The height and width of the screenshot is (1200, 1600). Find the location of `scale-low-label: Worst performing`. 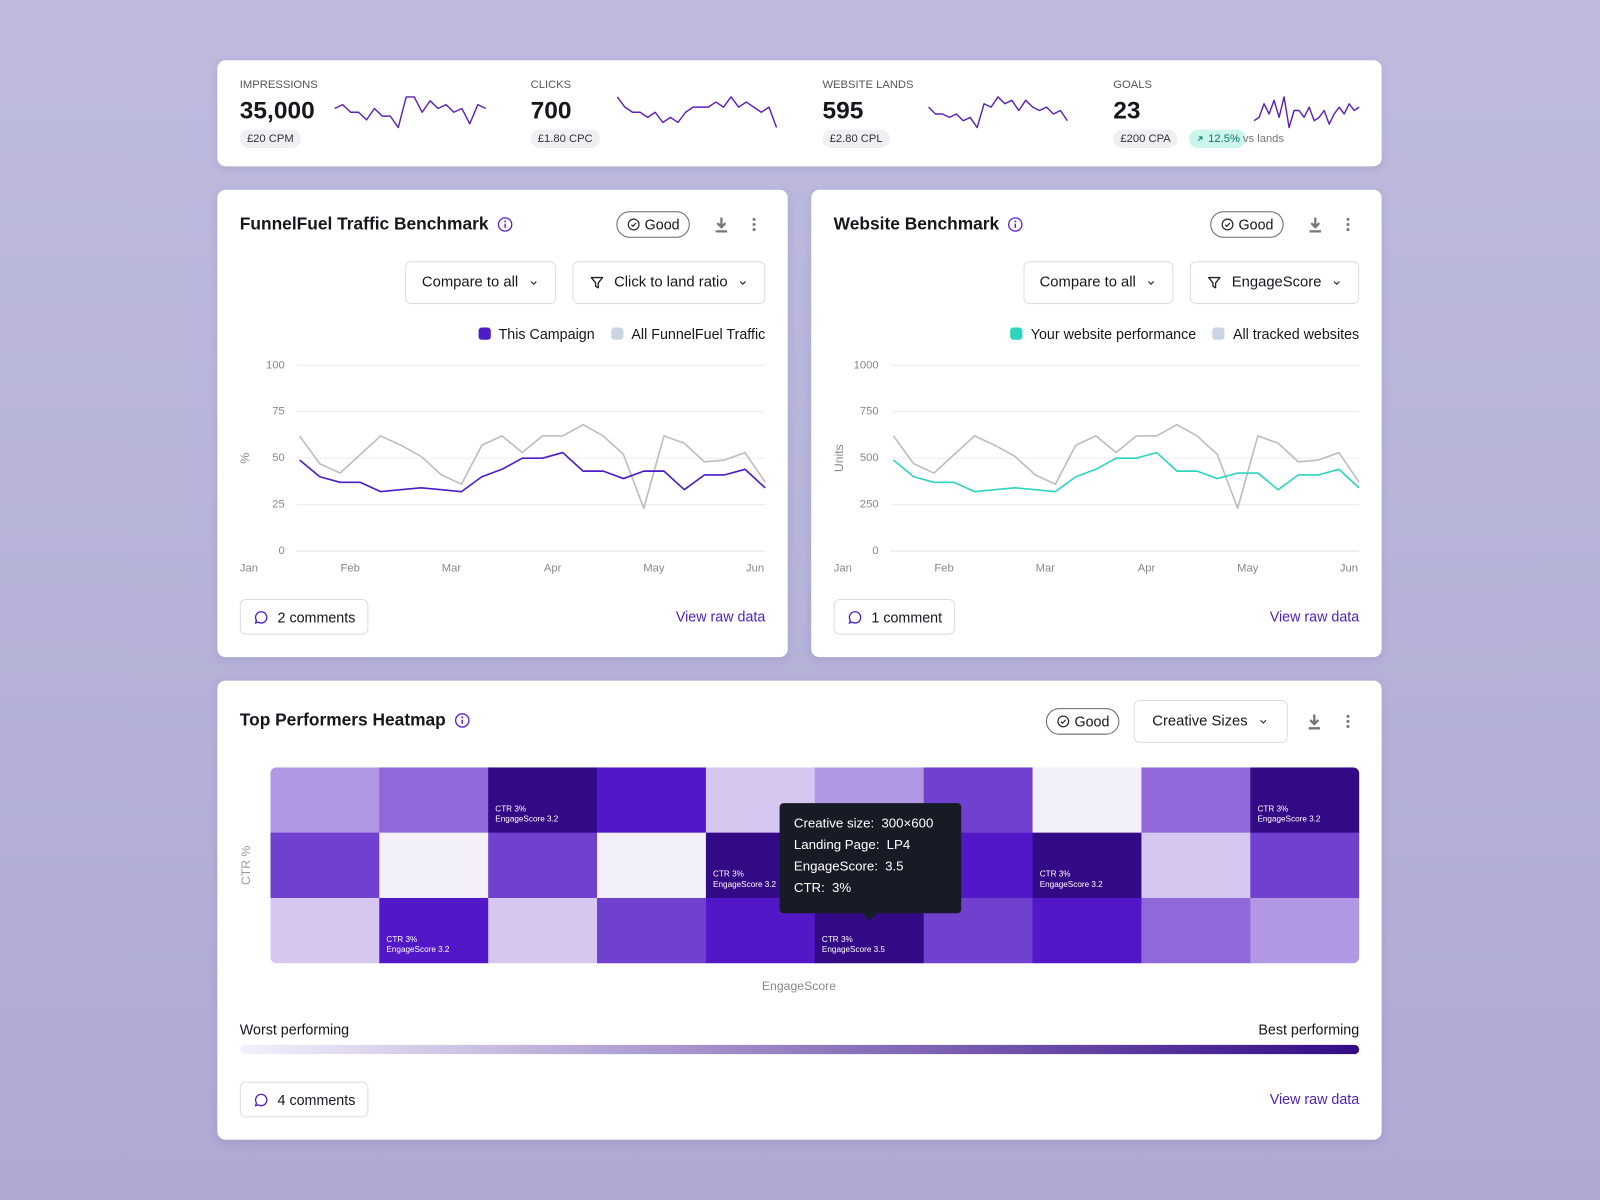

scale-low-label: Worst performing is located at coordinates (294, 1029).